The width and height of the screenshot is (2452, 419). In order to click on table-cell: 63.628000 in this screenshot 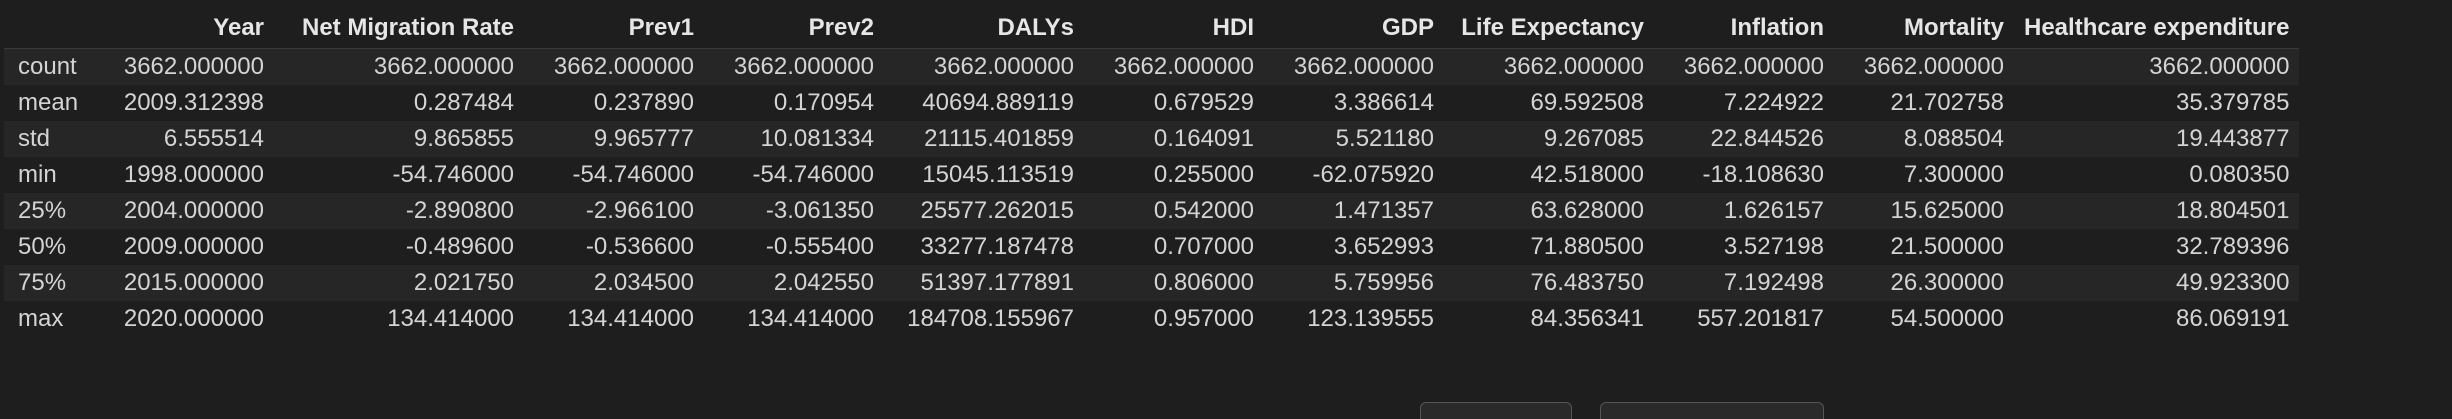, I will do `click(1587, 210)`.